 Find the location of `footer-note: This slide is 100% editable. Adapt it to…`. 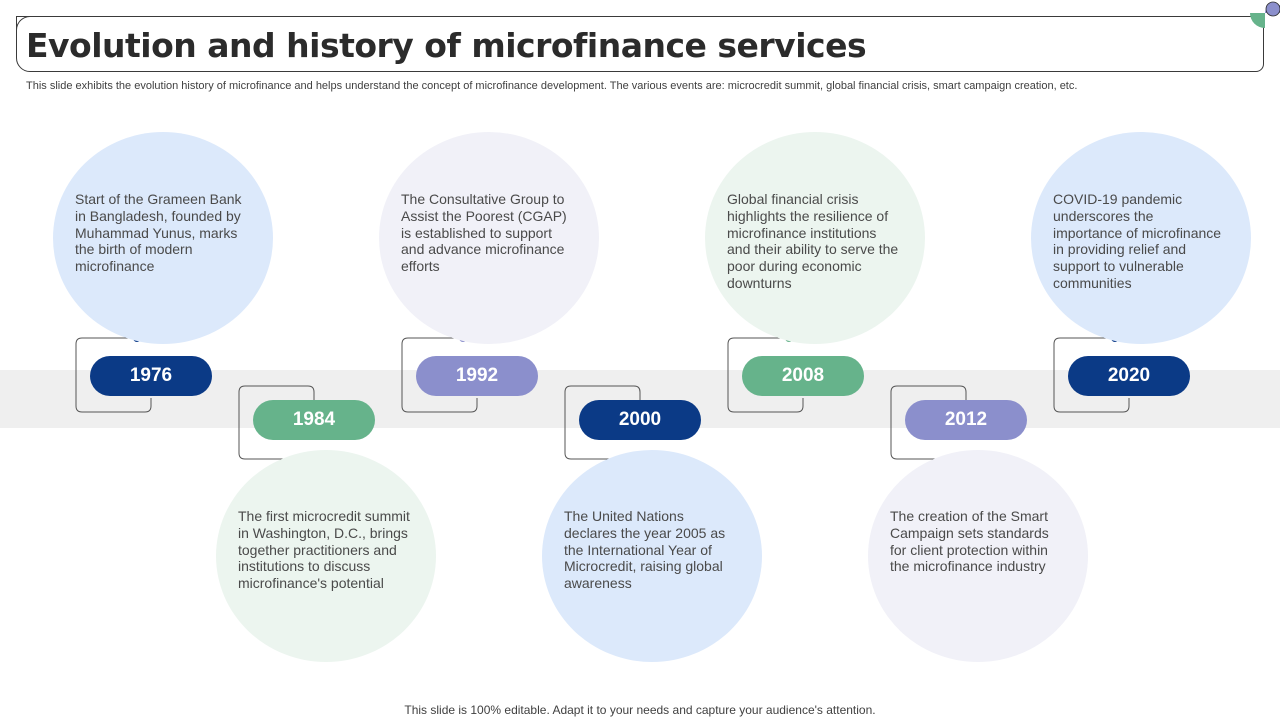

footer-note: This slide is 100% editable. Adapt it to… is located at coordinates (640, 710).